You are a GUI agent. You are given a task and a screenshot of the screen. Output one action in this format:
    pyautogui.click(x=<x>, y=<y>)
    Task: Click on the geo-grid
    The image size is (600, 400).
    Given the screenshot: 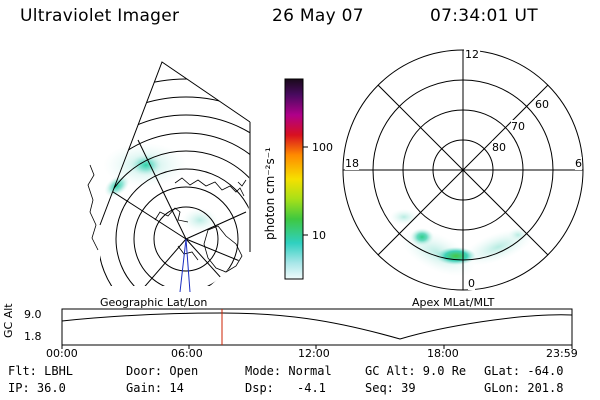 What is the action you would take?
    pyautogui.click(x=175, y=182)
    